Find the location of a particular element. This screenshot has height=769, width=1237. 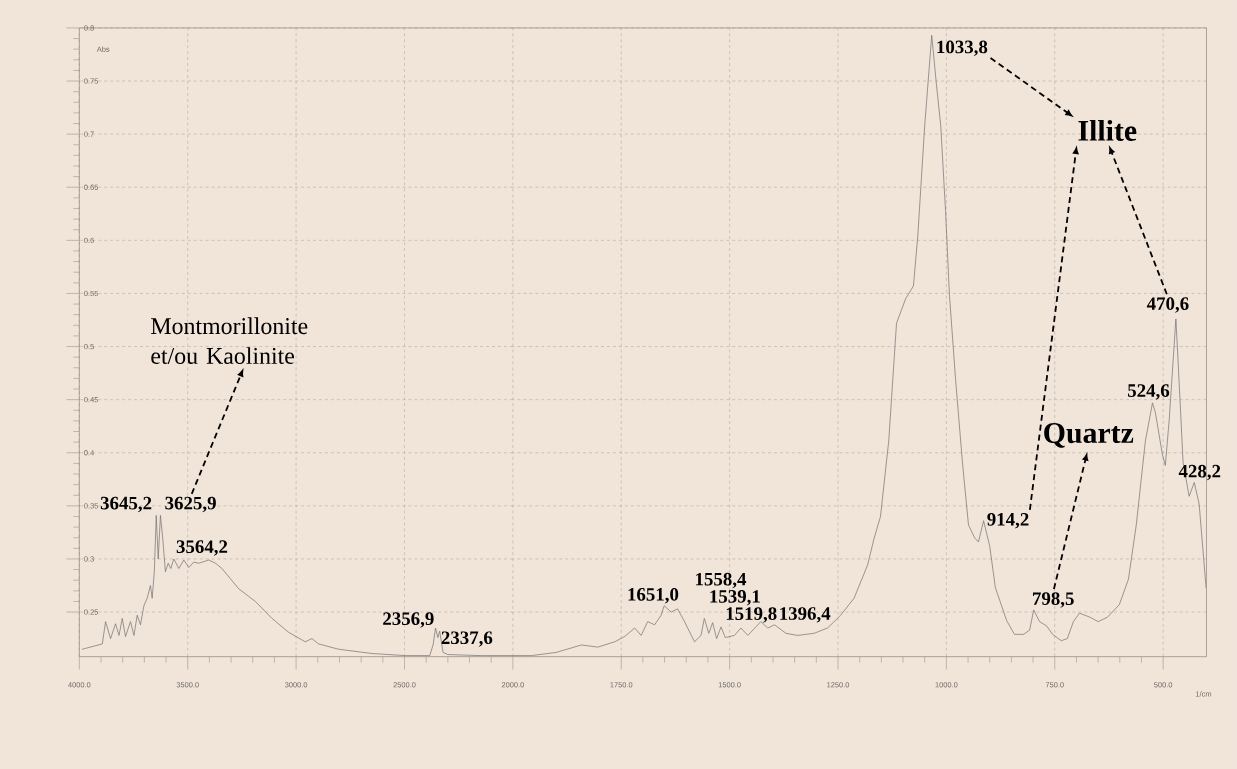

annotation: 798,5 is located at coordinates (1053, 600).